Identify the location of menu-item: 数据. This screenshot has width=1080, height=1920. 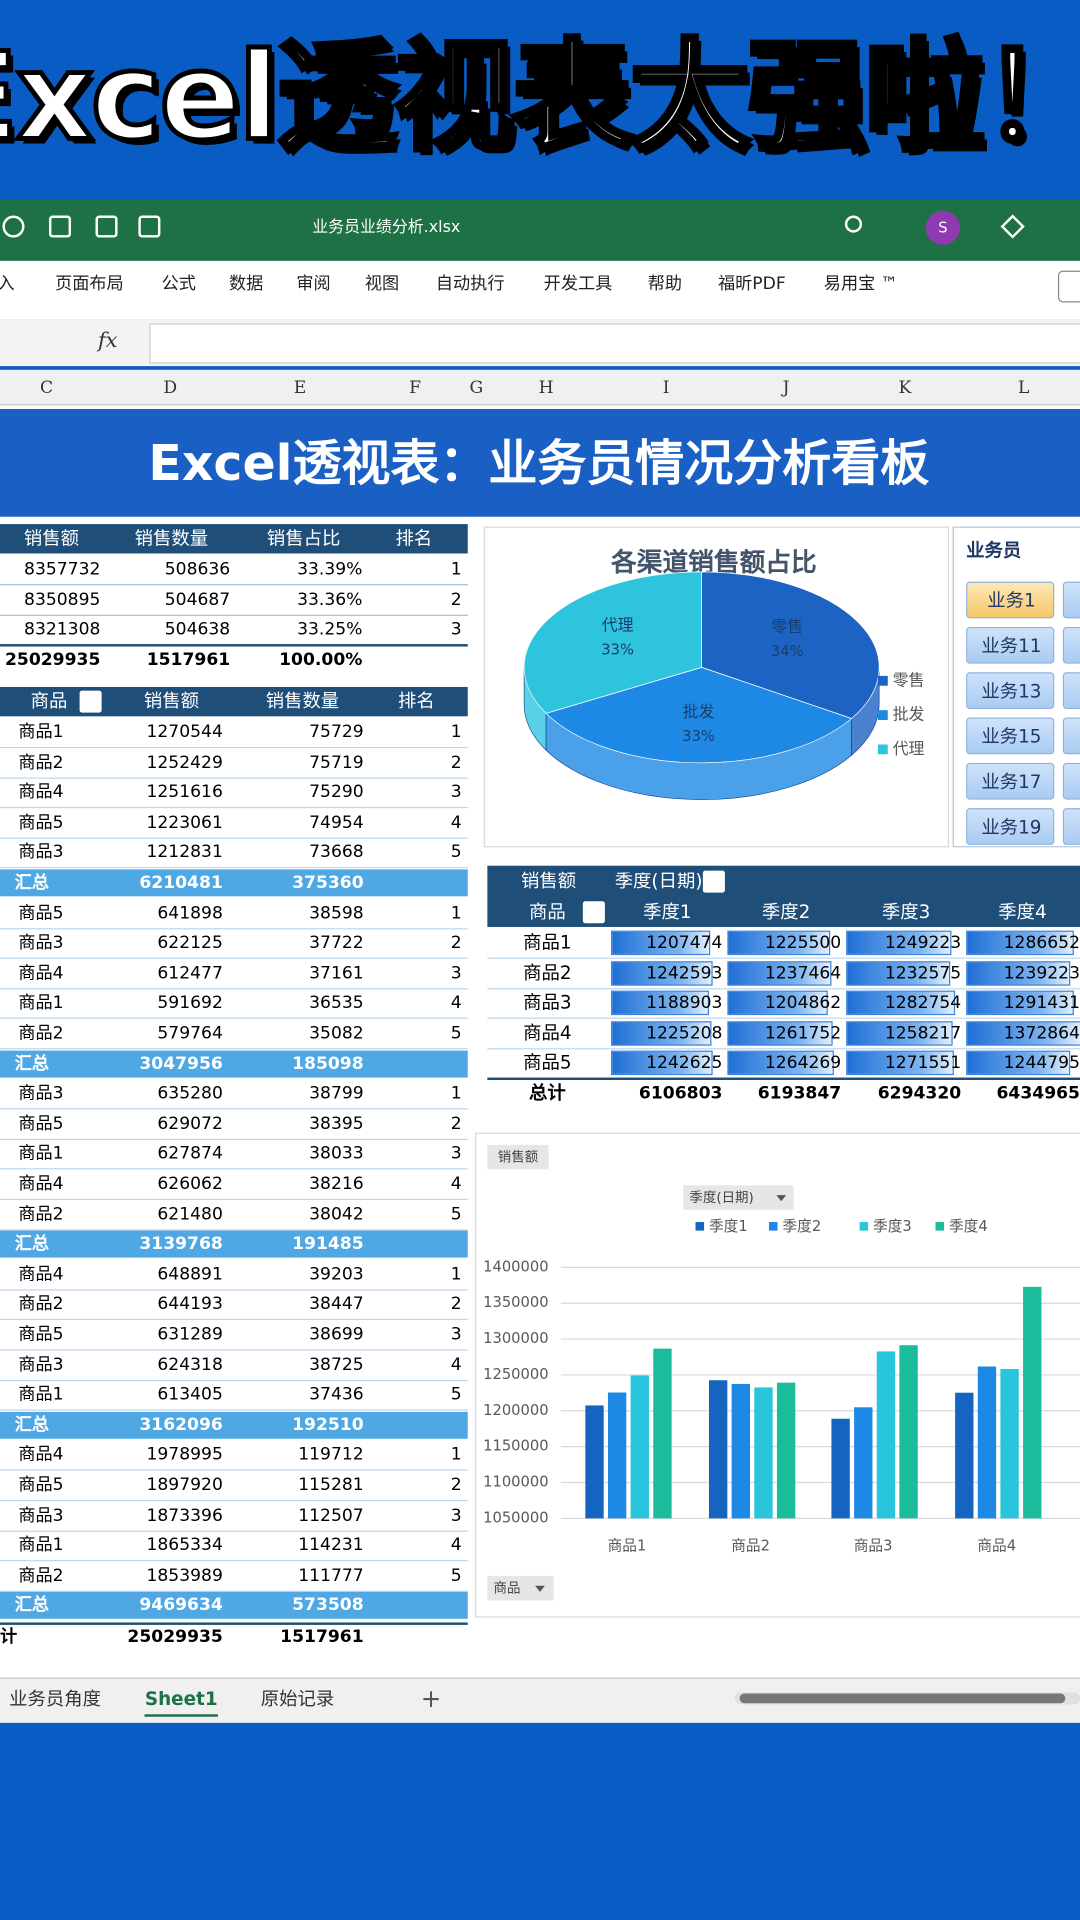
(246, 284).